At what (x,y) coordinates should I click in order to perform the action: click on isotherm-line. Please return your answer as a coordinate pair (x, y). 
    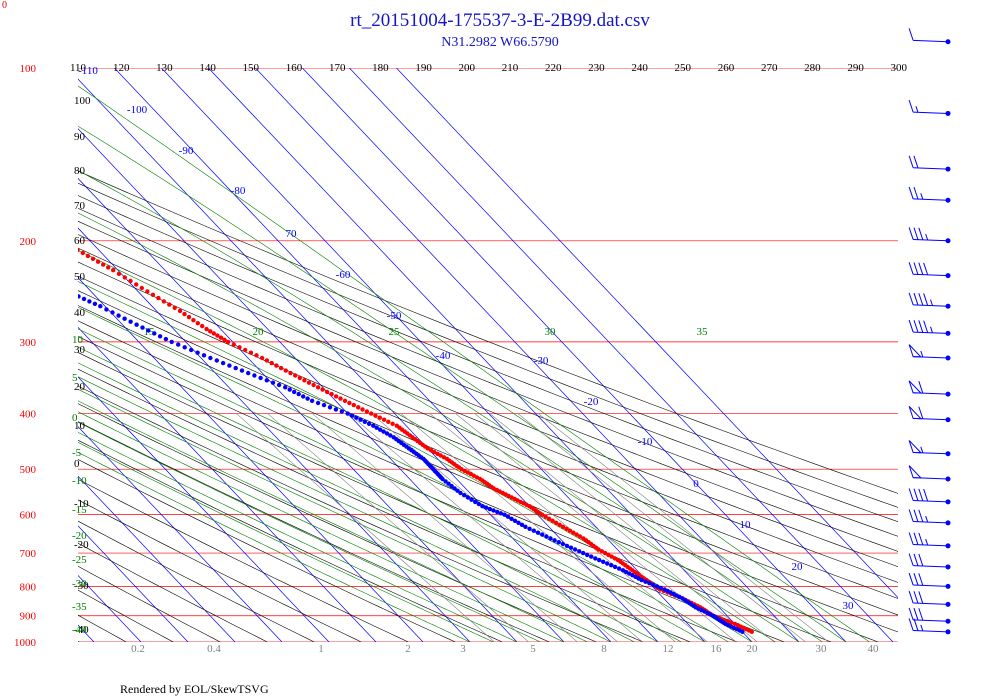
    Looking at the image, I should click on (227, 484).